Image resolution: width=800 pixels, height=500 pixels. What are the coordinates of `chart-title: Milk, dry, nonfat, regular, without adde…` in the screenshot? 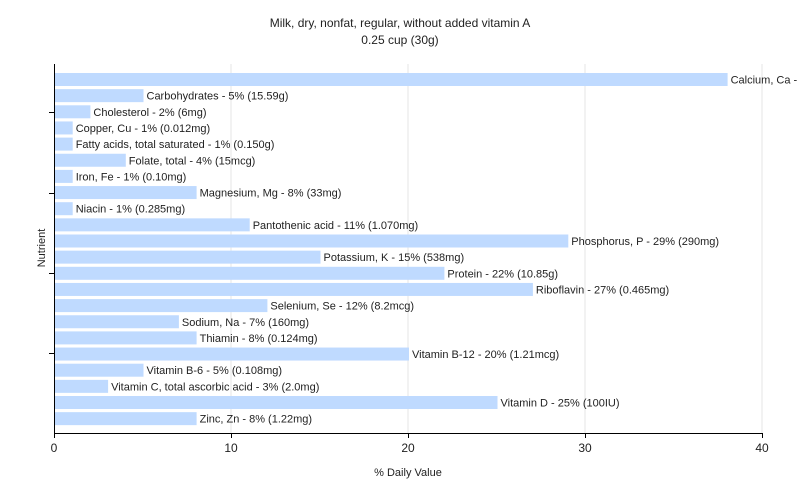 It's located at (400, 23).